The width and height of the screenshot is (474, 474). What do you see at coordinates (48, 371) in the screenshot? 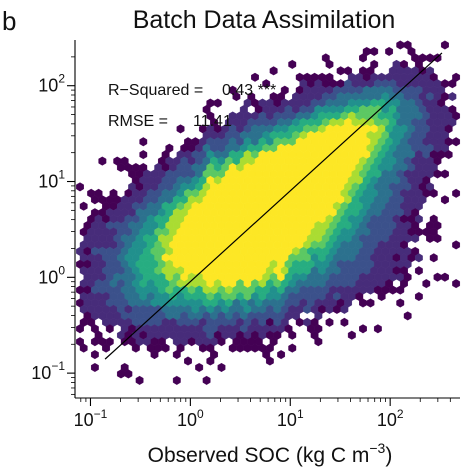
I see `y-tick-label: 10⁻¹` at bounding box center [48, 371].